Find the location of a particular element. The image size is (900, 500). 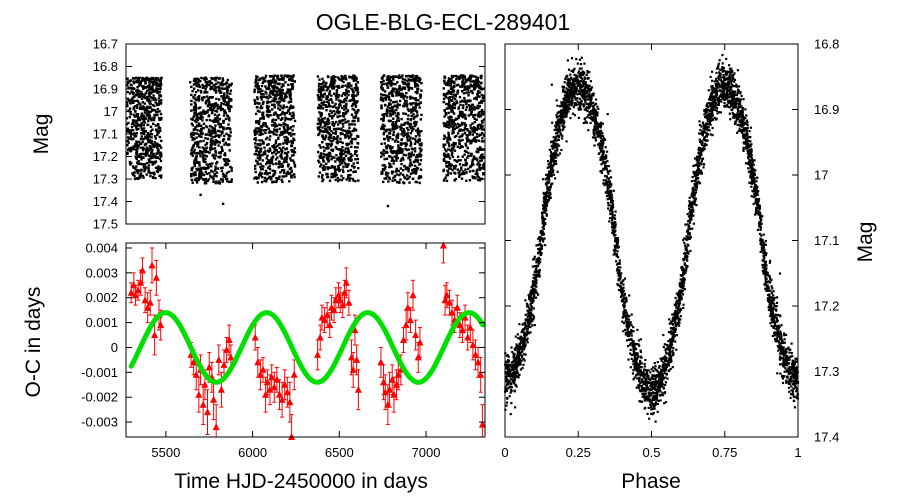

lc-y-tick-label: 16.7 is located at coordinates (105, 44).